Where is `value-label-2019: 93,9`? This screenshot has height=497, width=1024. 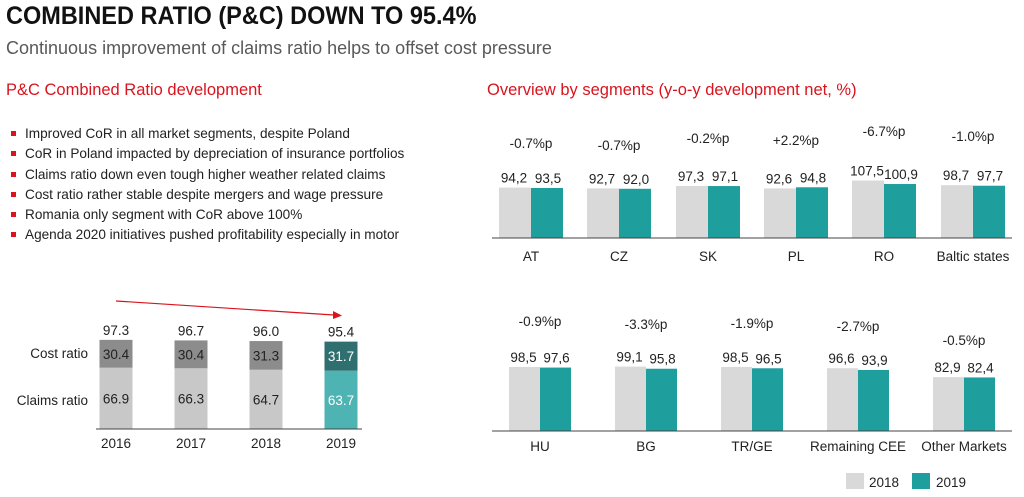 value-label-2019: 93,9 is located at coordinates (874, 360).